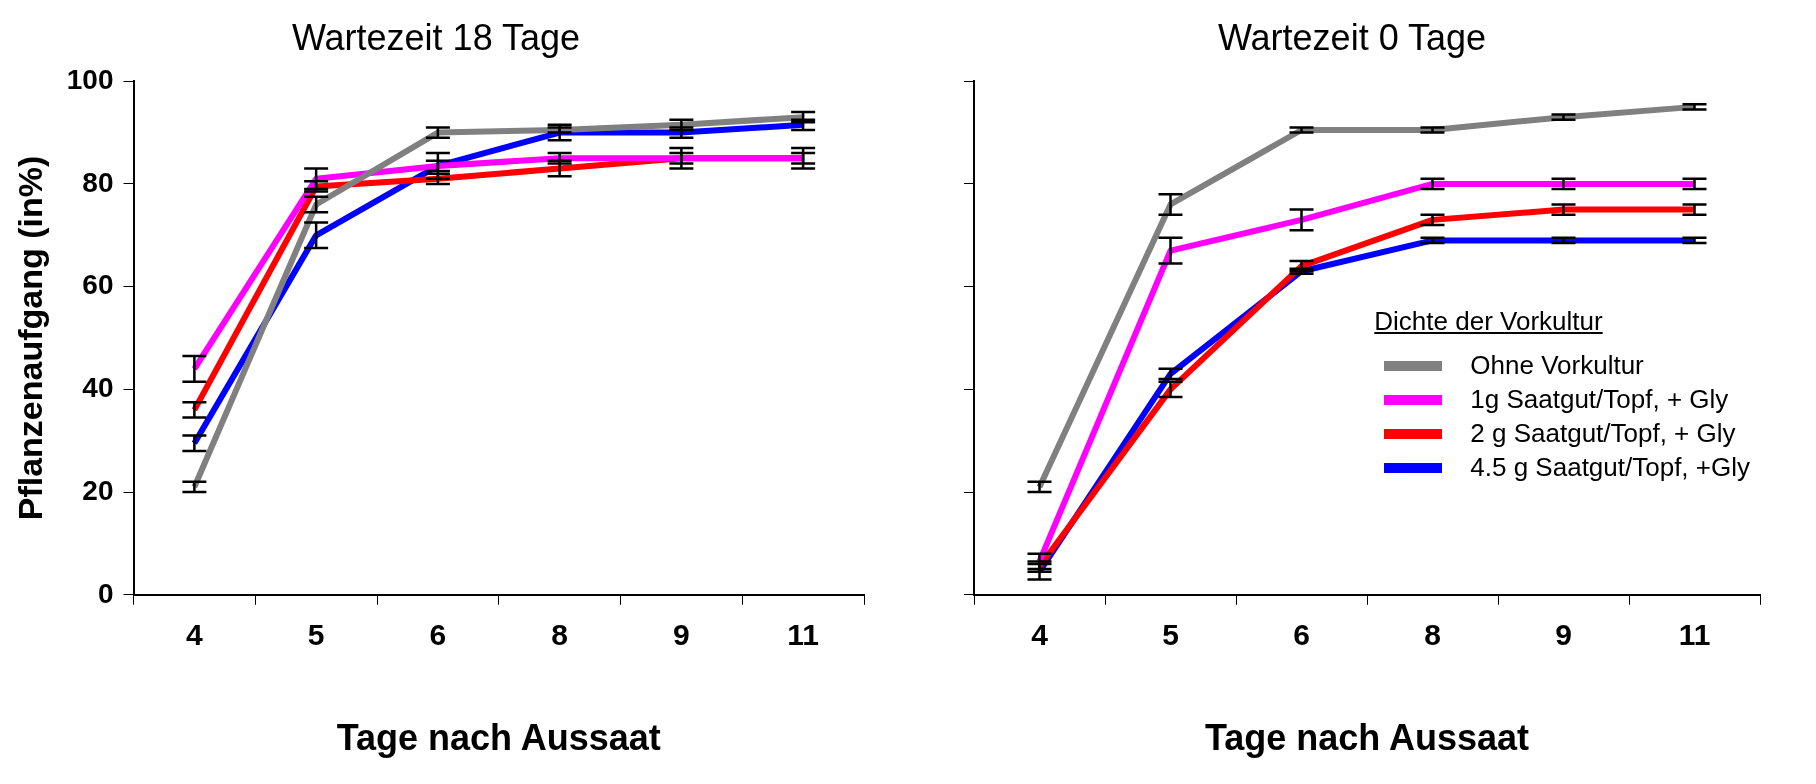 Image resolution: width=1816 pixels, height=784 pixels. Describe the element at coordinates (1352, 37) in the screenshot. I see `chart-title: Wartezeit 0 Tage` at that location.